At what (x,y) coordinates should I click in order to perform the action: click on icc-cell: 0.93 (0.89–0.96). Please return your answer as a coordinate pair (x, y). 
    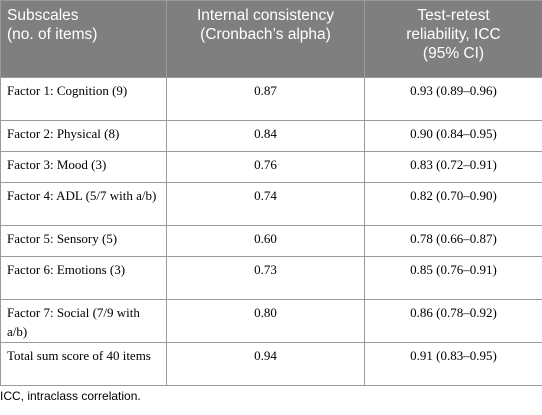
    Looking at the image, I should click on (453, 99).